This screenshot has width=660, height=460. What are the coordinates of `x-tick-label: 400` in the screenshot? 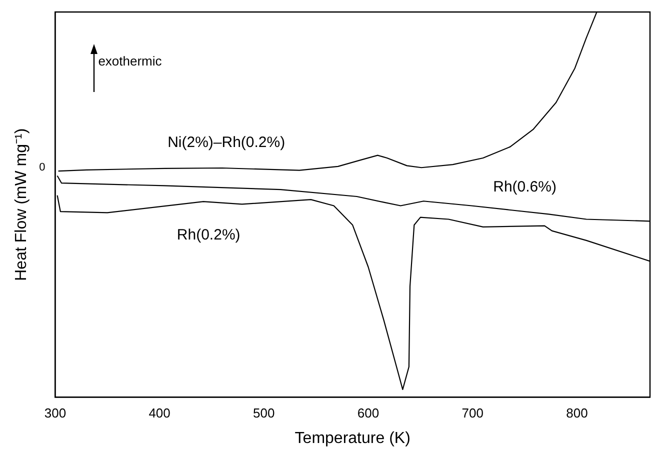 It's located at (159, 413).